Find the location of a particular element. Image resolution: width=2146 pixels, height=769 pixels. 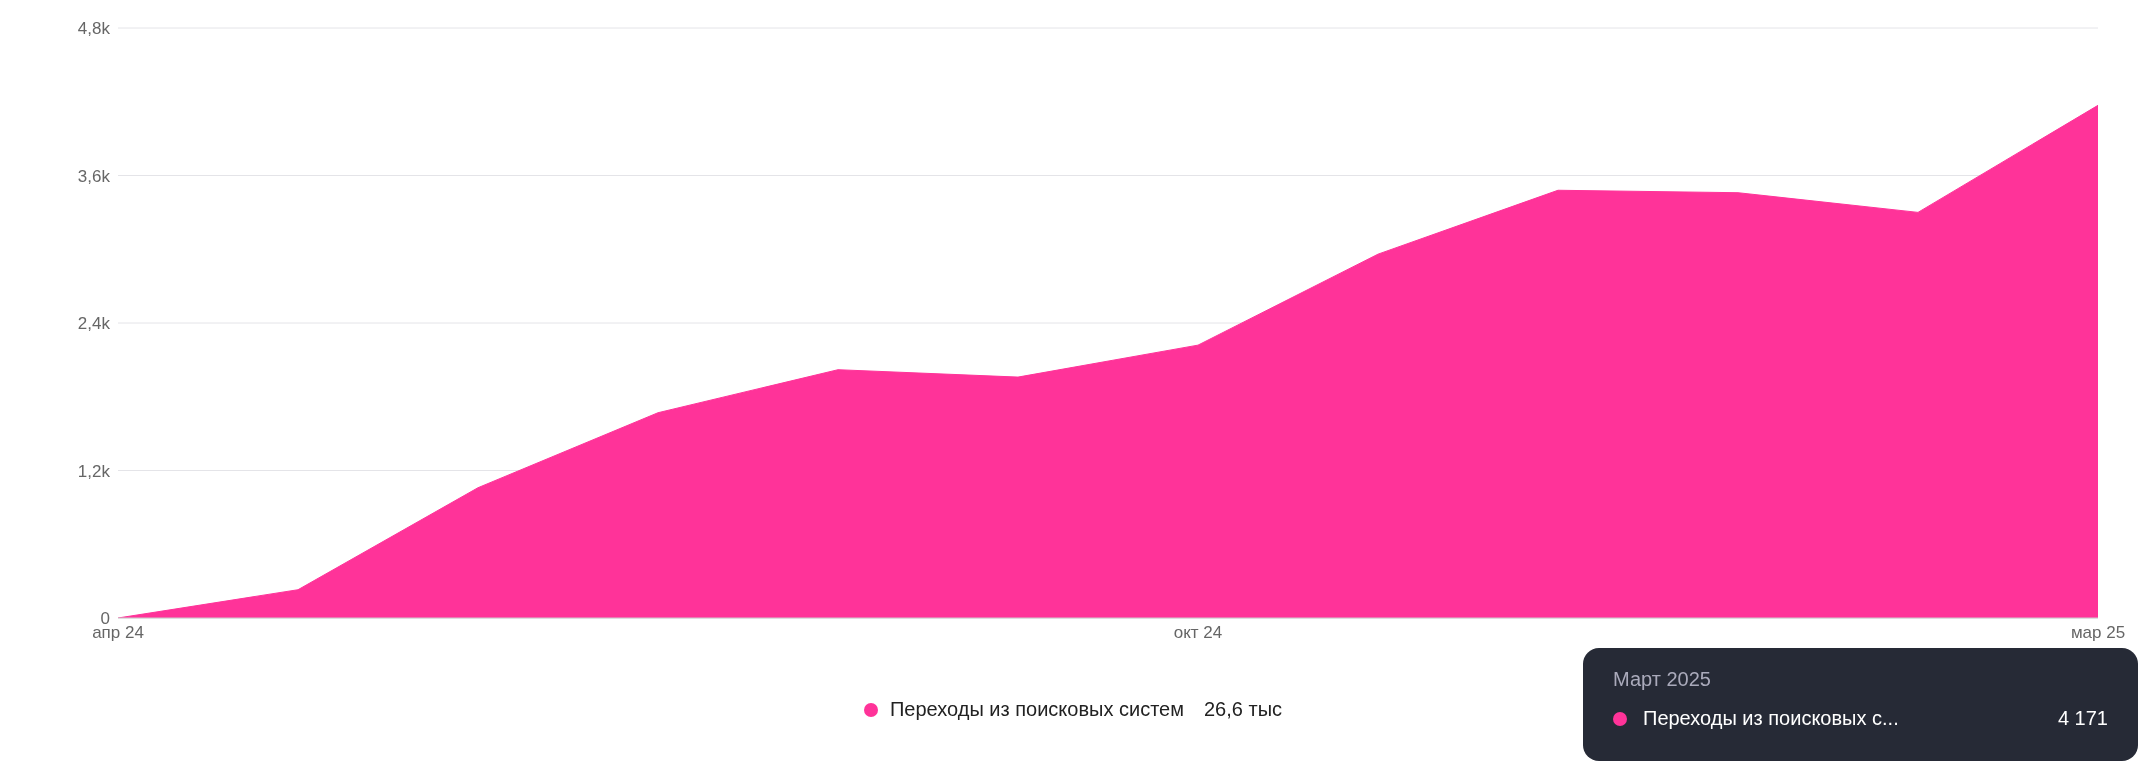

text: Март 2025 is located at coordinates (1662, 679).